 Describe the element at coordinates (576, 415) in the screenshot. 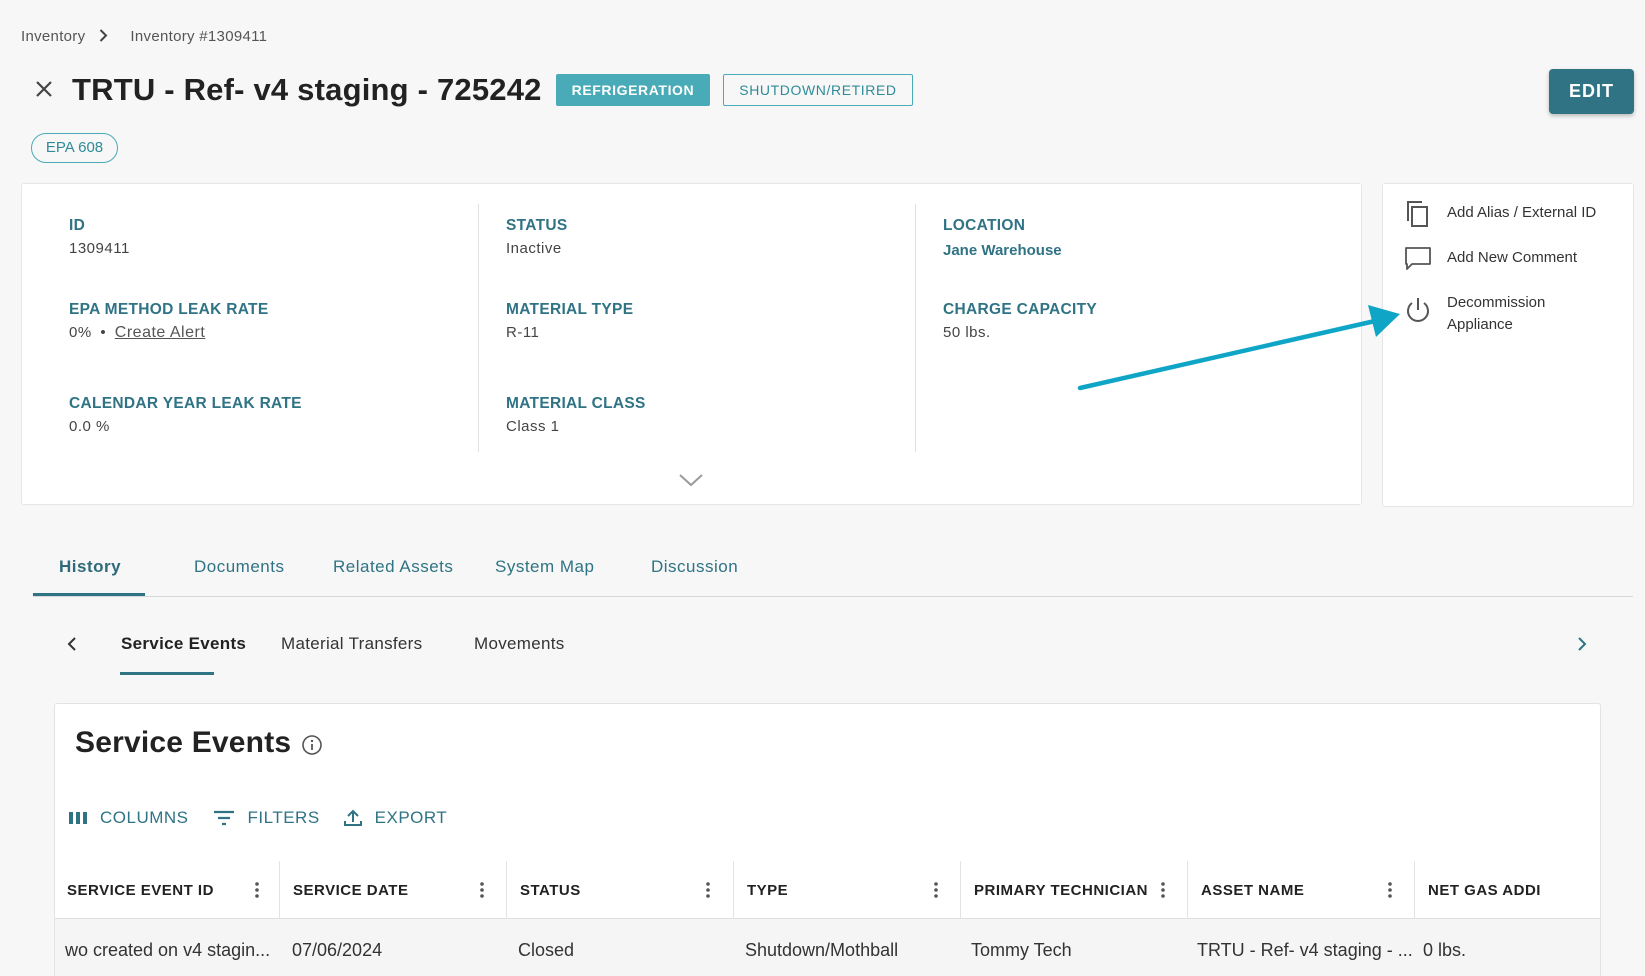

I see `field-material-class: MATERIAL CLASS Class 1` at that location.